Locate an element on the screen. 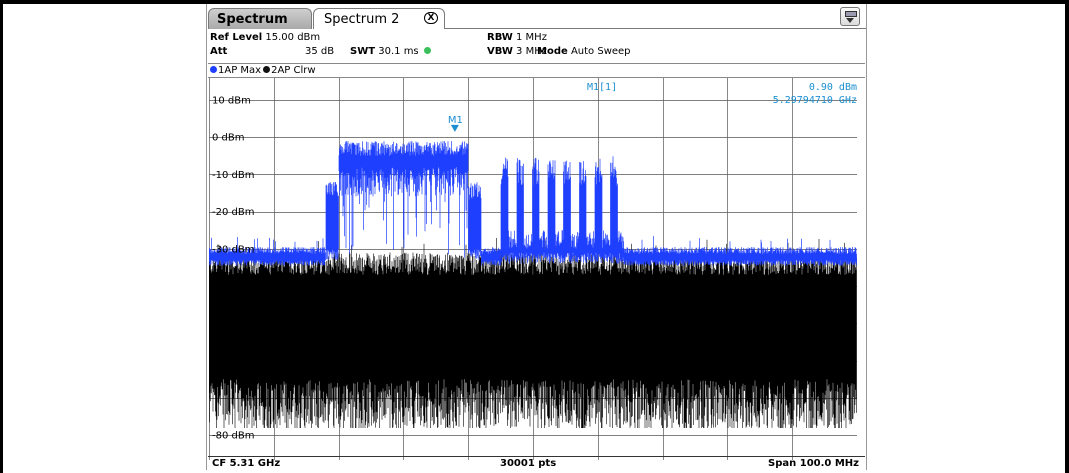 This screenshot has width=1069, height=473. ref-level-label: Ref Level is located at coordinates (236, 37).